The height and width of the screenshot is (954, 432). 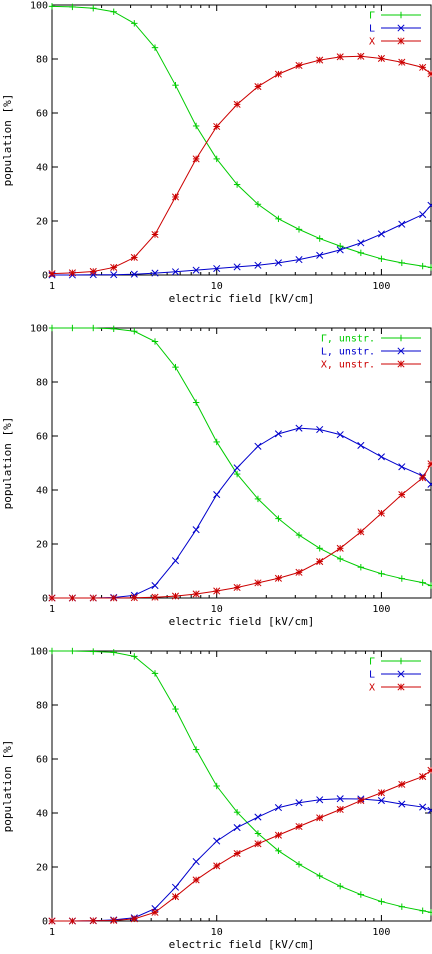 What do you see at coordinates (348, 365) in the screenshot?
I see `legend-label: X, unstr.` at bounding box center [348, 365].